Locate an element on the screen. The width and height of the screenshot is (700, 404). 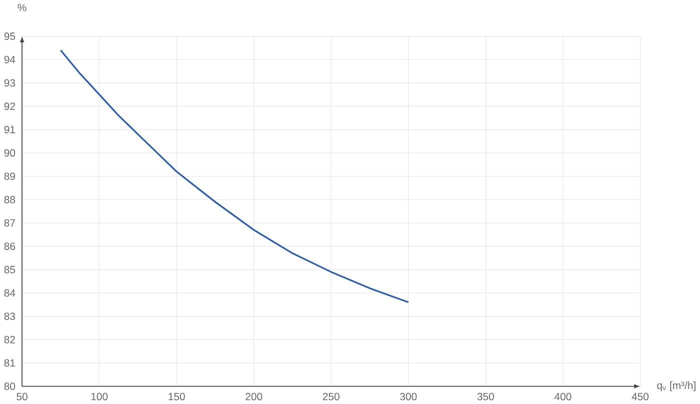
y-tick-label: 94 is located at coordinates (10, 60).